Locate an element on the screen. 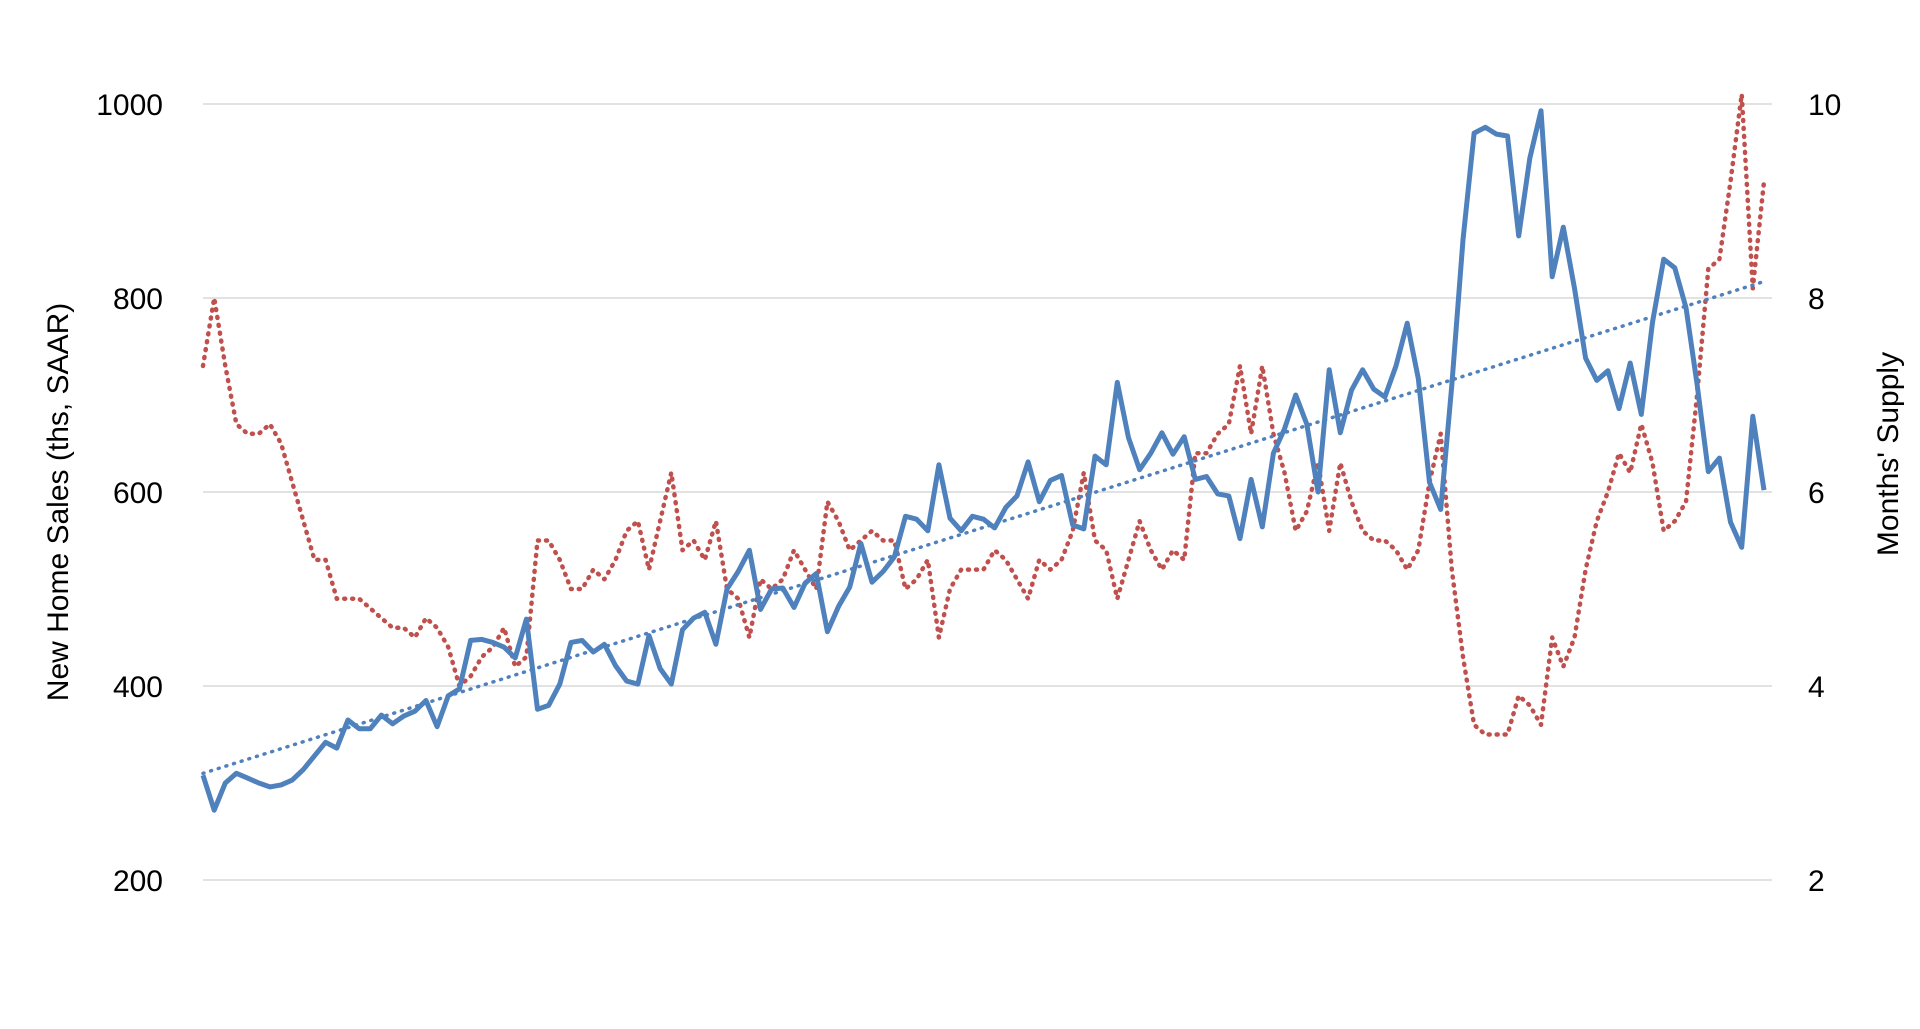 This screenshot has height=1029, width=1920. right-tick-label: 8 is located at coordinates (1816, 299).